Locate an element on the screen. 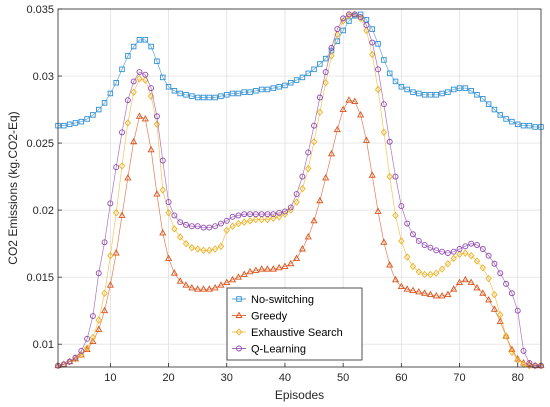 Image resolution: width=550 pixels, height=407 pixels. x-axis-label: Episodes is located at coordinates (299, 395).